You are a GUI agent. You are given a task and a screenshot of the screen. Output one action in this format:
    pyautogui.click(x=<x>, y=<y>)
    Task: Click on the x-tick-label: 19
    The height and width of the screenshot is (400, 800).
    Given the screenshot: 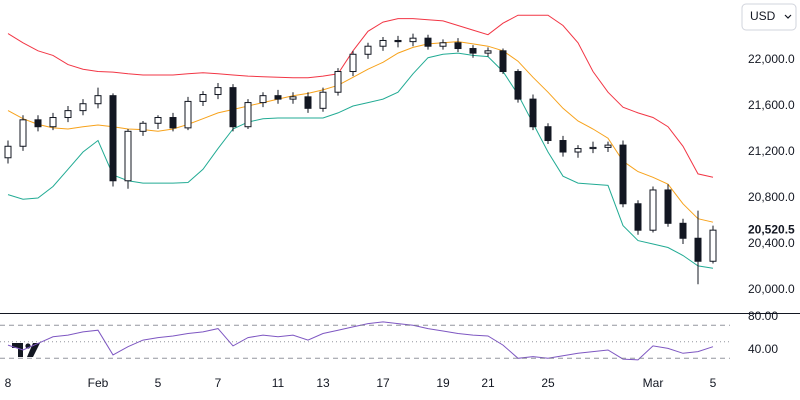 What is the action you would take?
    pyautogui.click(x=443, y=383)
    